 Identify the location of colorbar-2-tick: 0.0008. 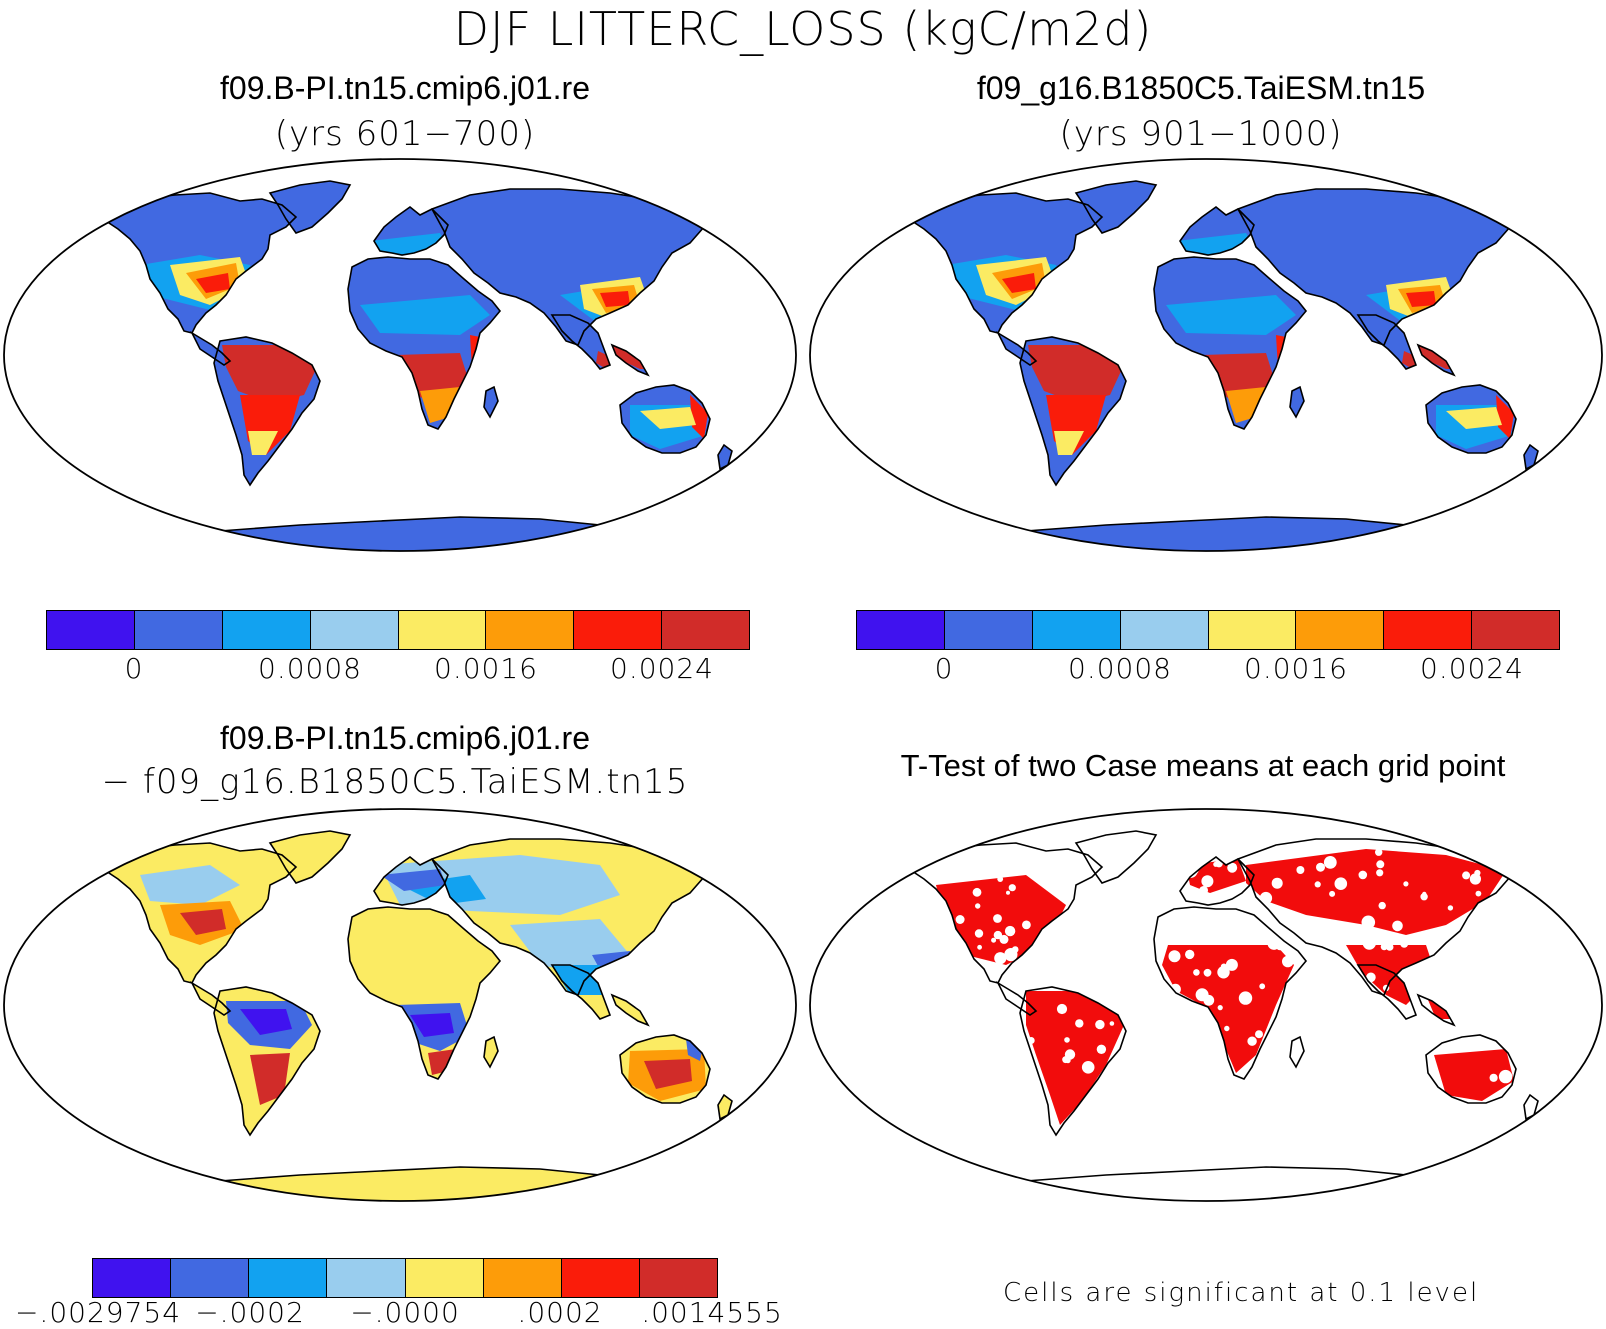
(1120, 668).